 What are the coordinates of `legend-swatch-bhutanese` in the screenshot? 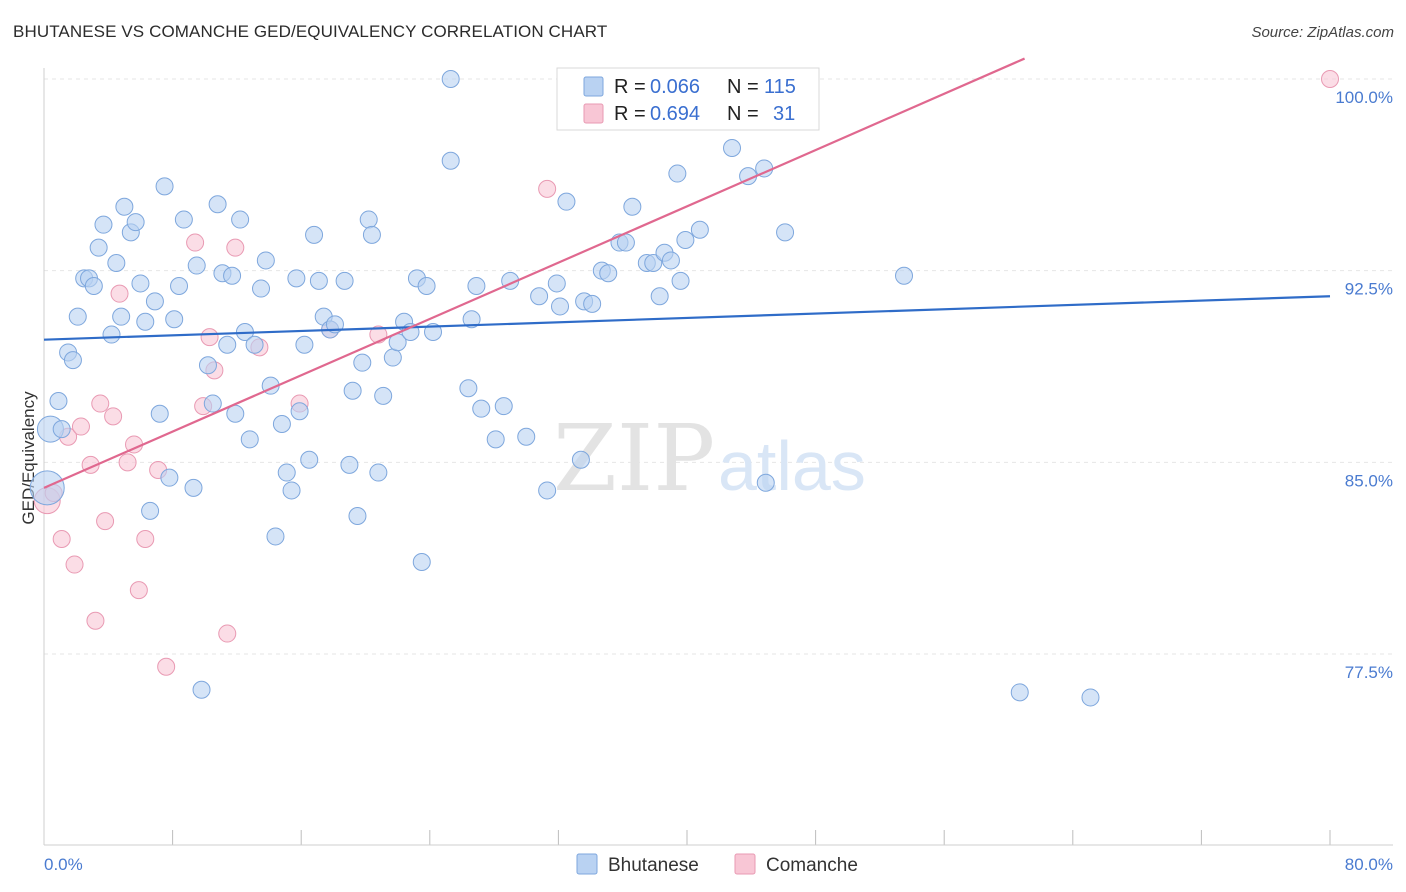 It's located at (593, 86).